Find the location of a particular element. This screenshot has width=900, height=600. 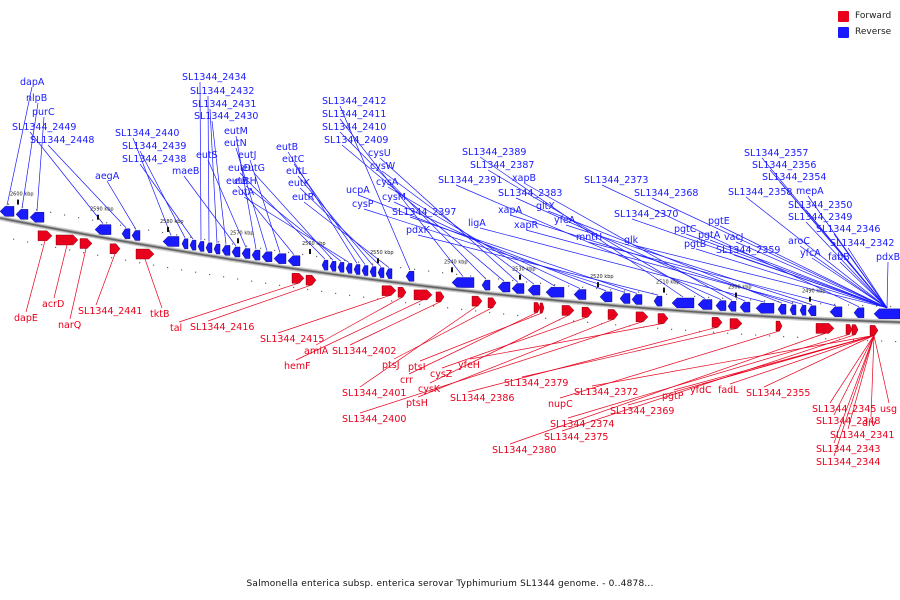

gene-label-vacj: vacJ is located at coordinates (733, 237).